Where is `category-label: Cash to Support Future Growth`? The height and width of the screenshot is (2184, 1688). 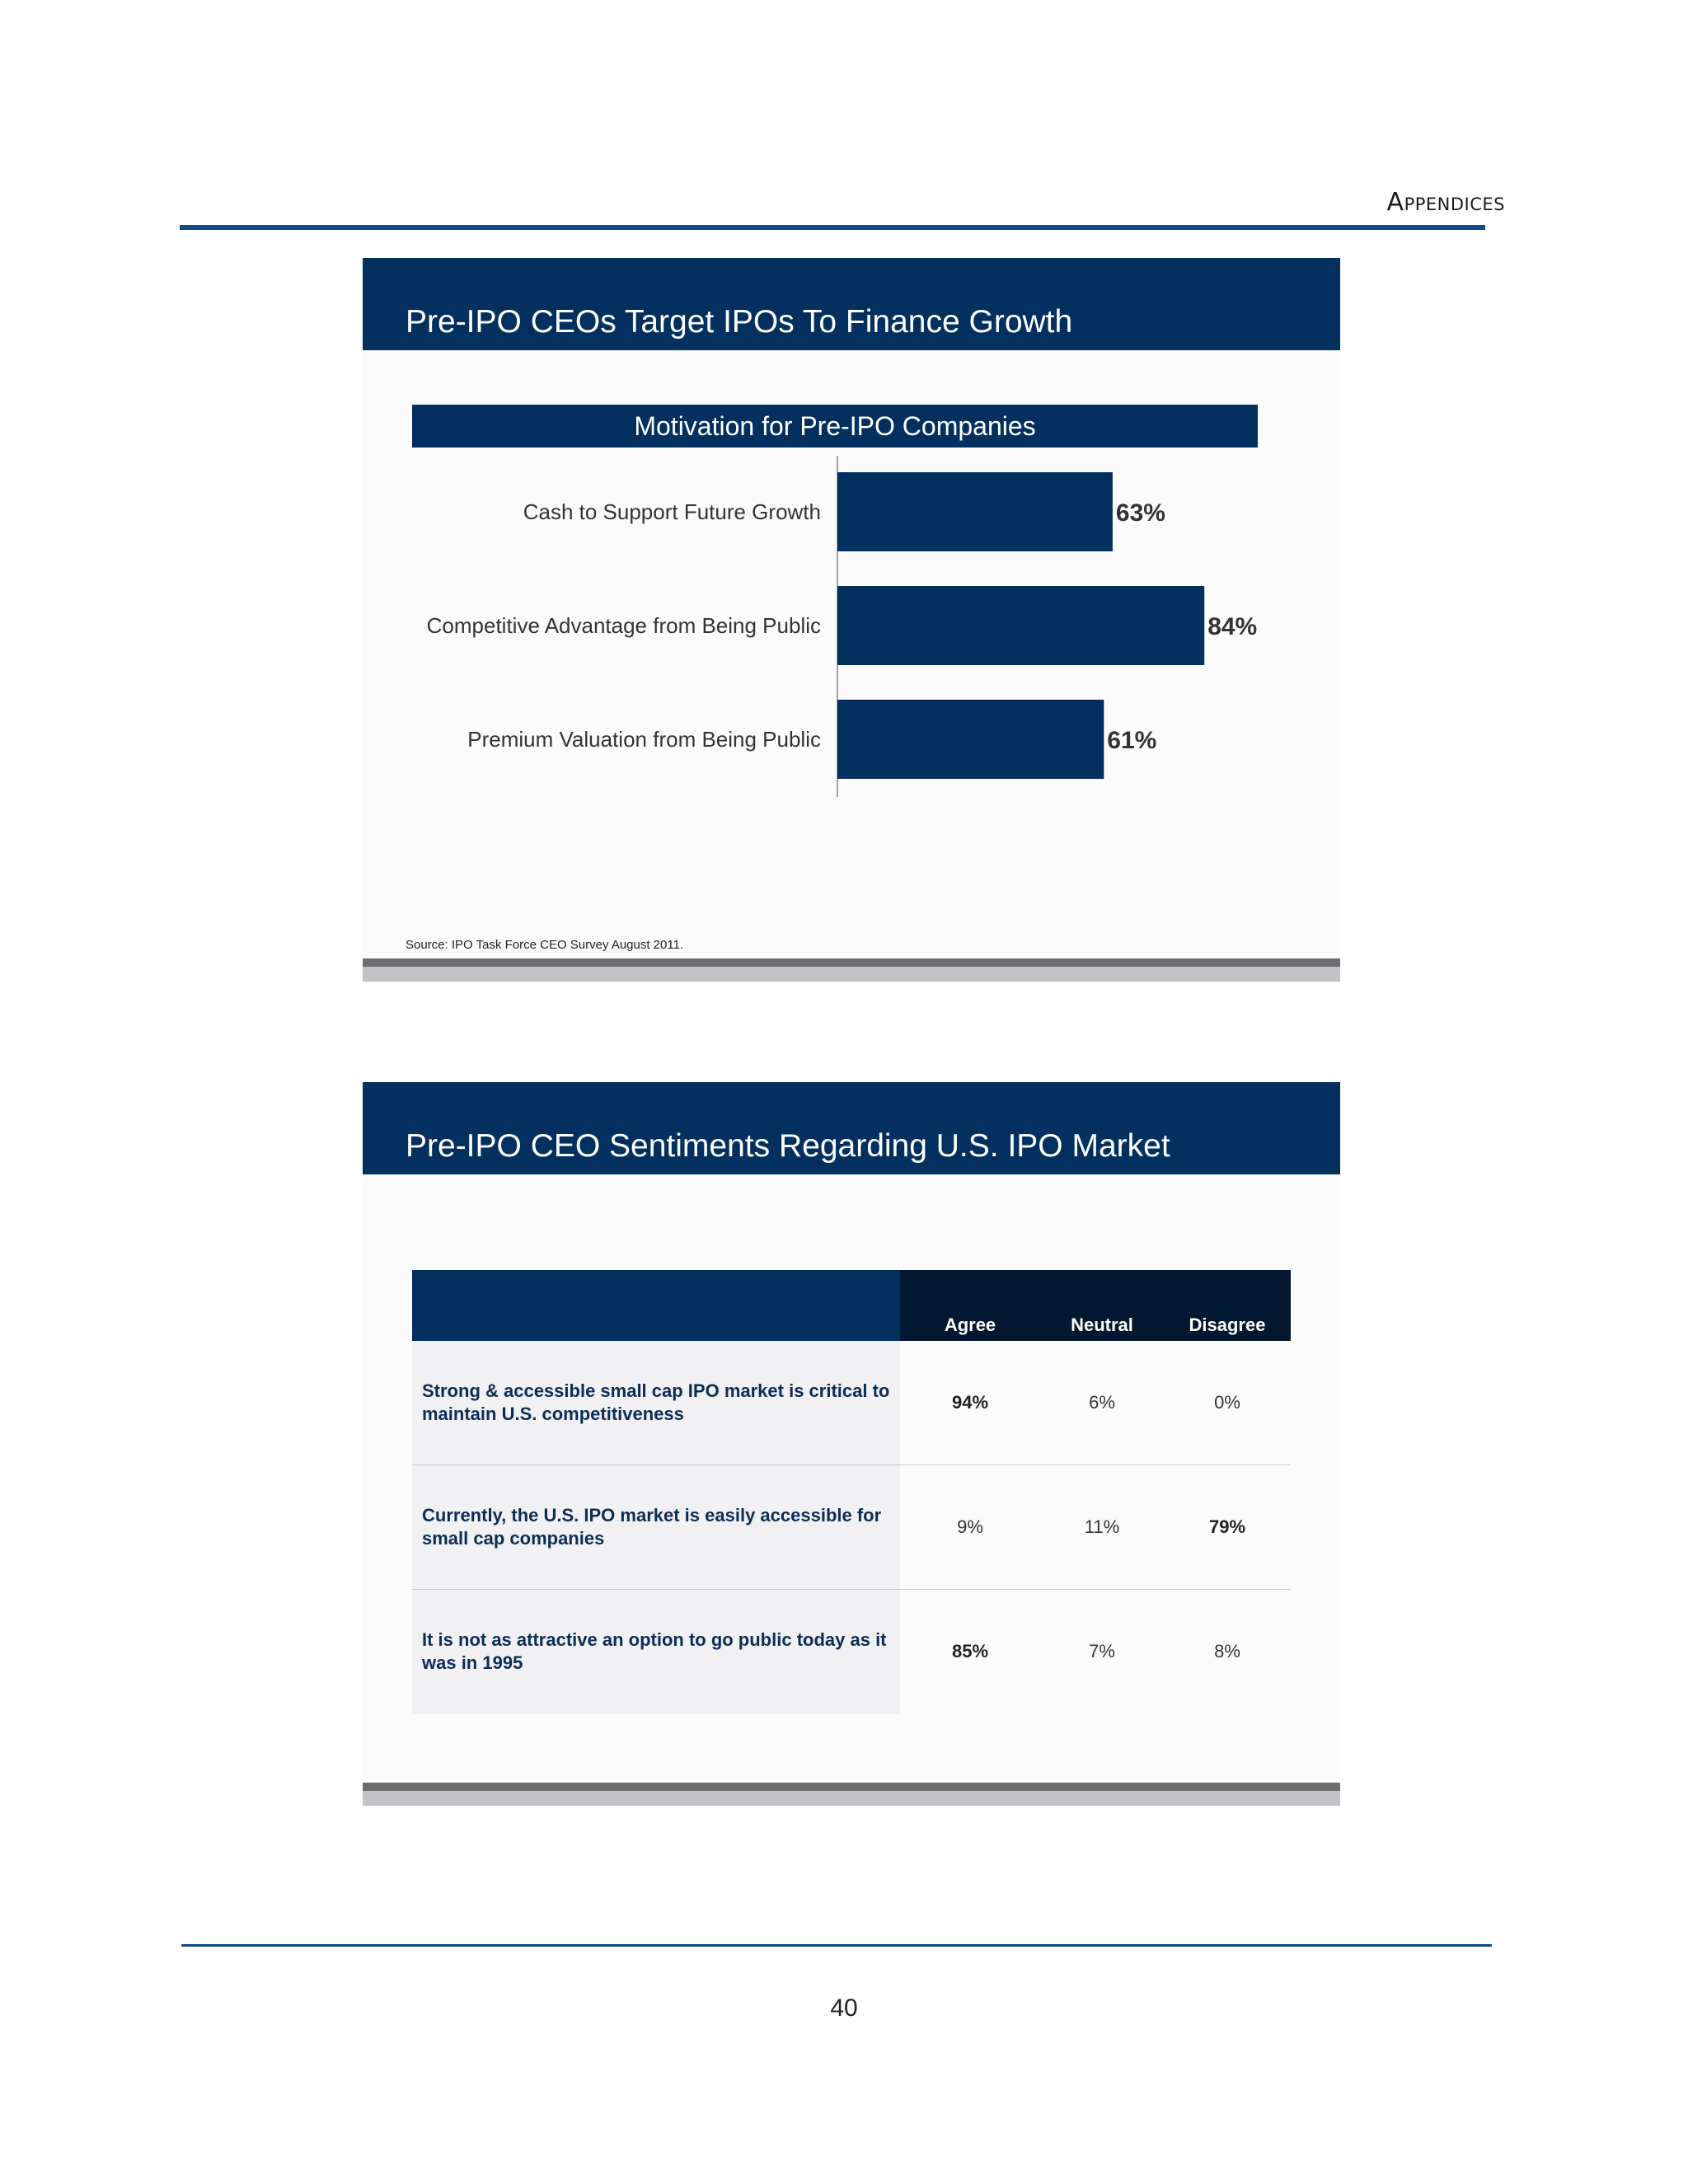 category-label: Cash to Support Future Growth is located at coordinates (672, 511).